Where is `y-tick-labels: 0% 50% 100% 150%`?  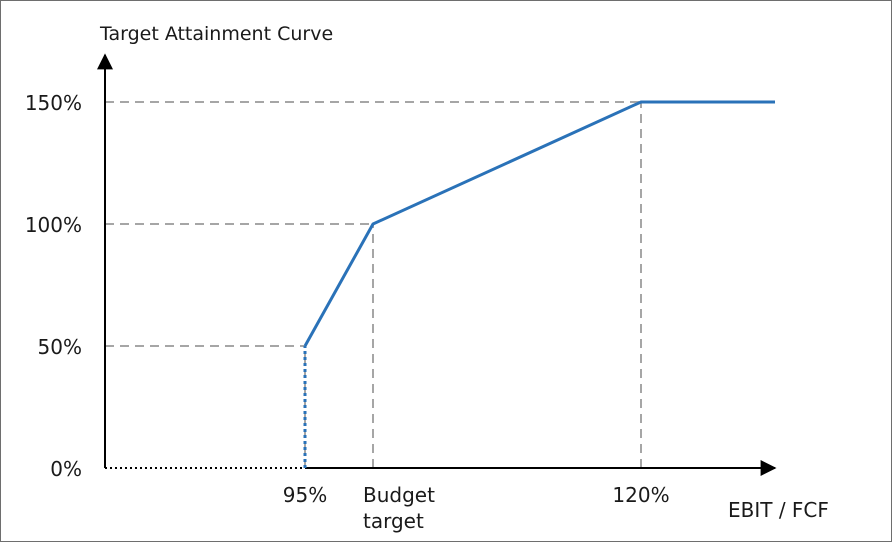
y-tick-labels: 0% 50% 100% 150% is located at coordinates (53, 286).